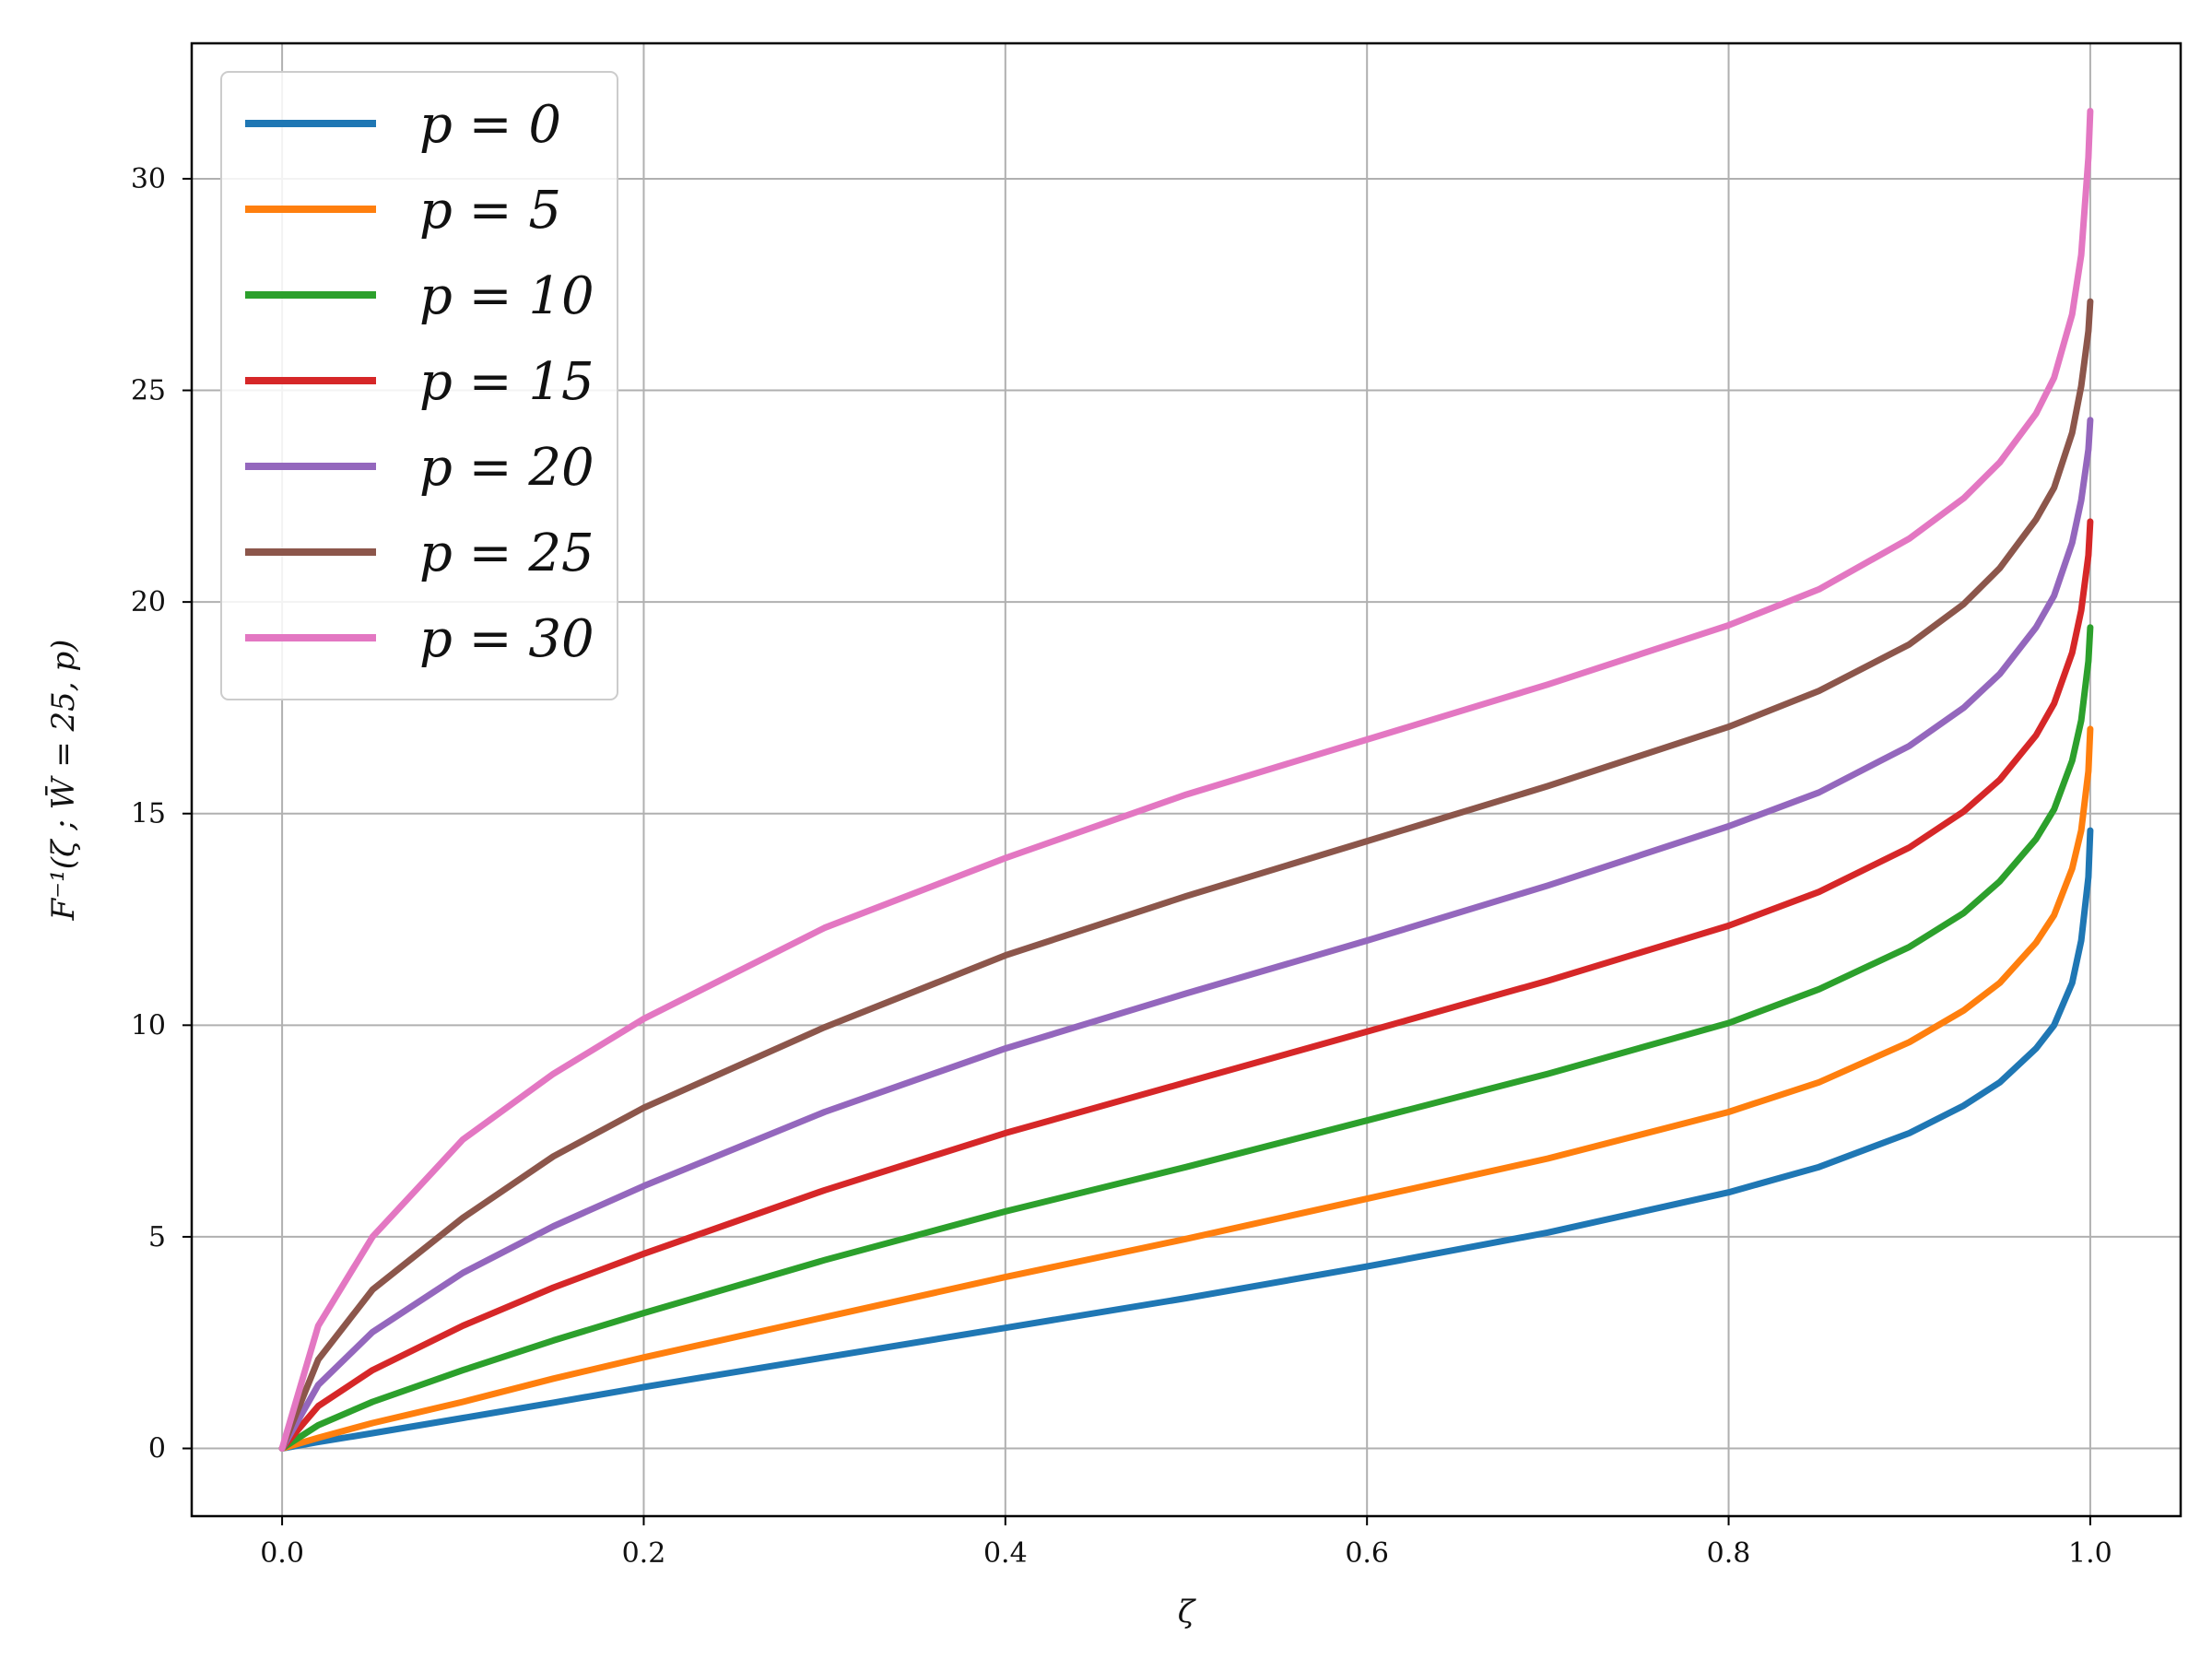 The height and width of the screenshot is (1659, 2212). What do you see at coordinates (490, 211) in the screenshot?
I see `legend-label: p = 5` at bounding box center [490, 211].